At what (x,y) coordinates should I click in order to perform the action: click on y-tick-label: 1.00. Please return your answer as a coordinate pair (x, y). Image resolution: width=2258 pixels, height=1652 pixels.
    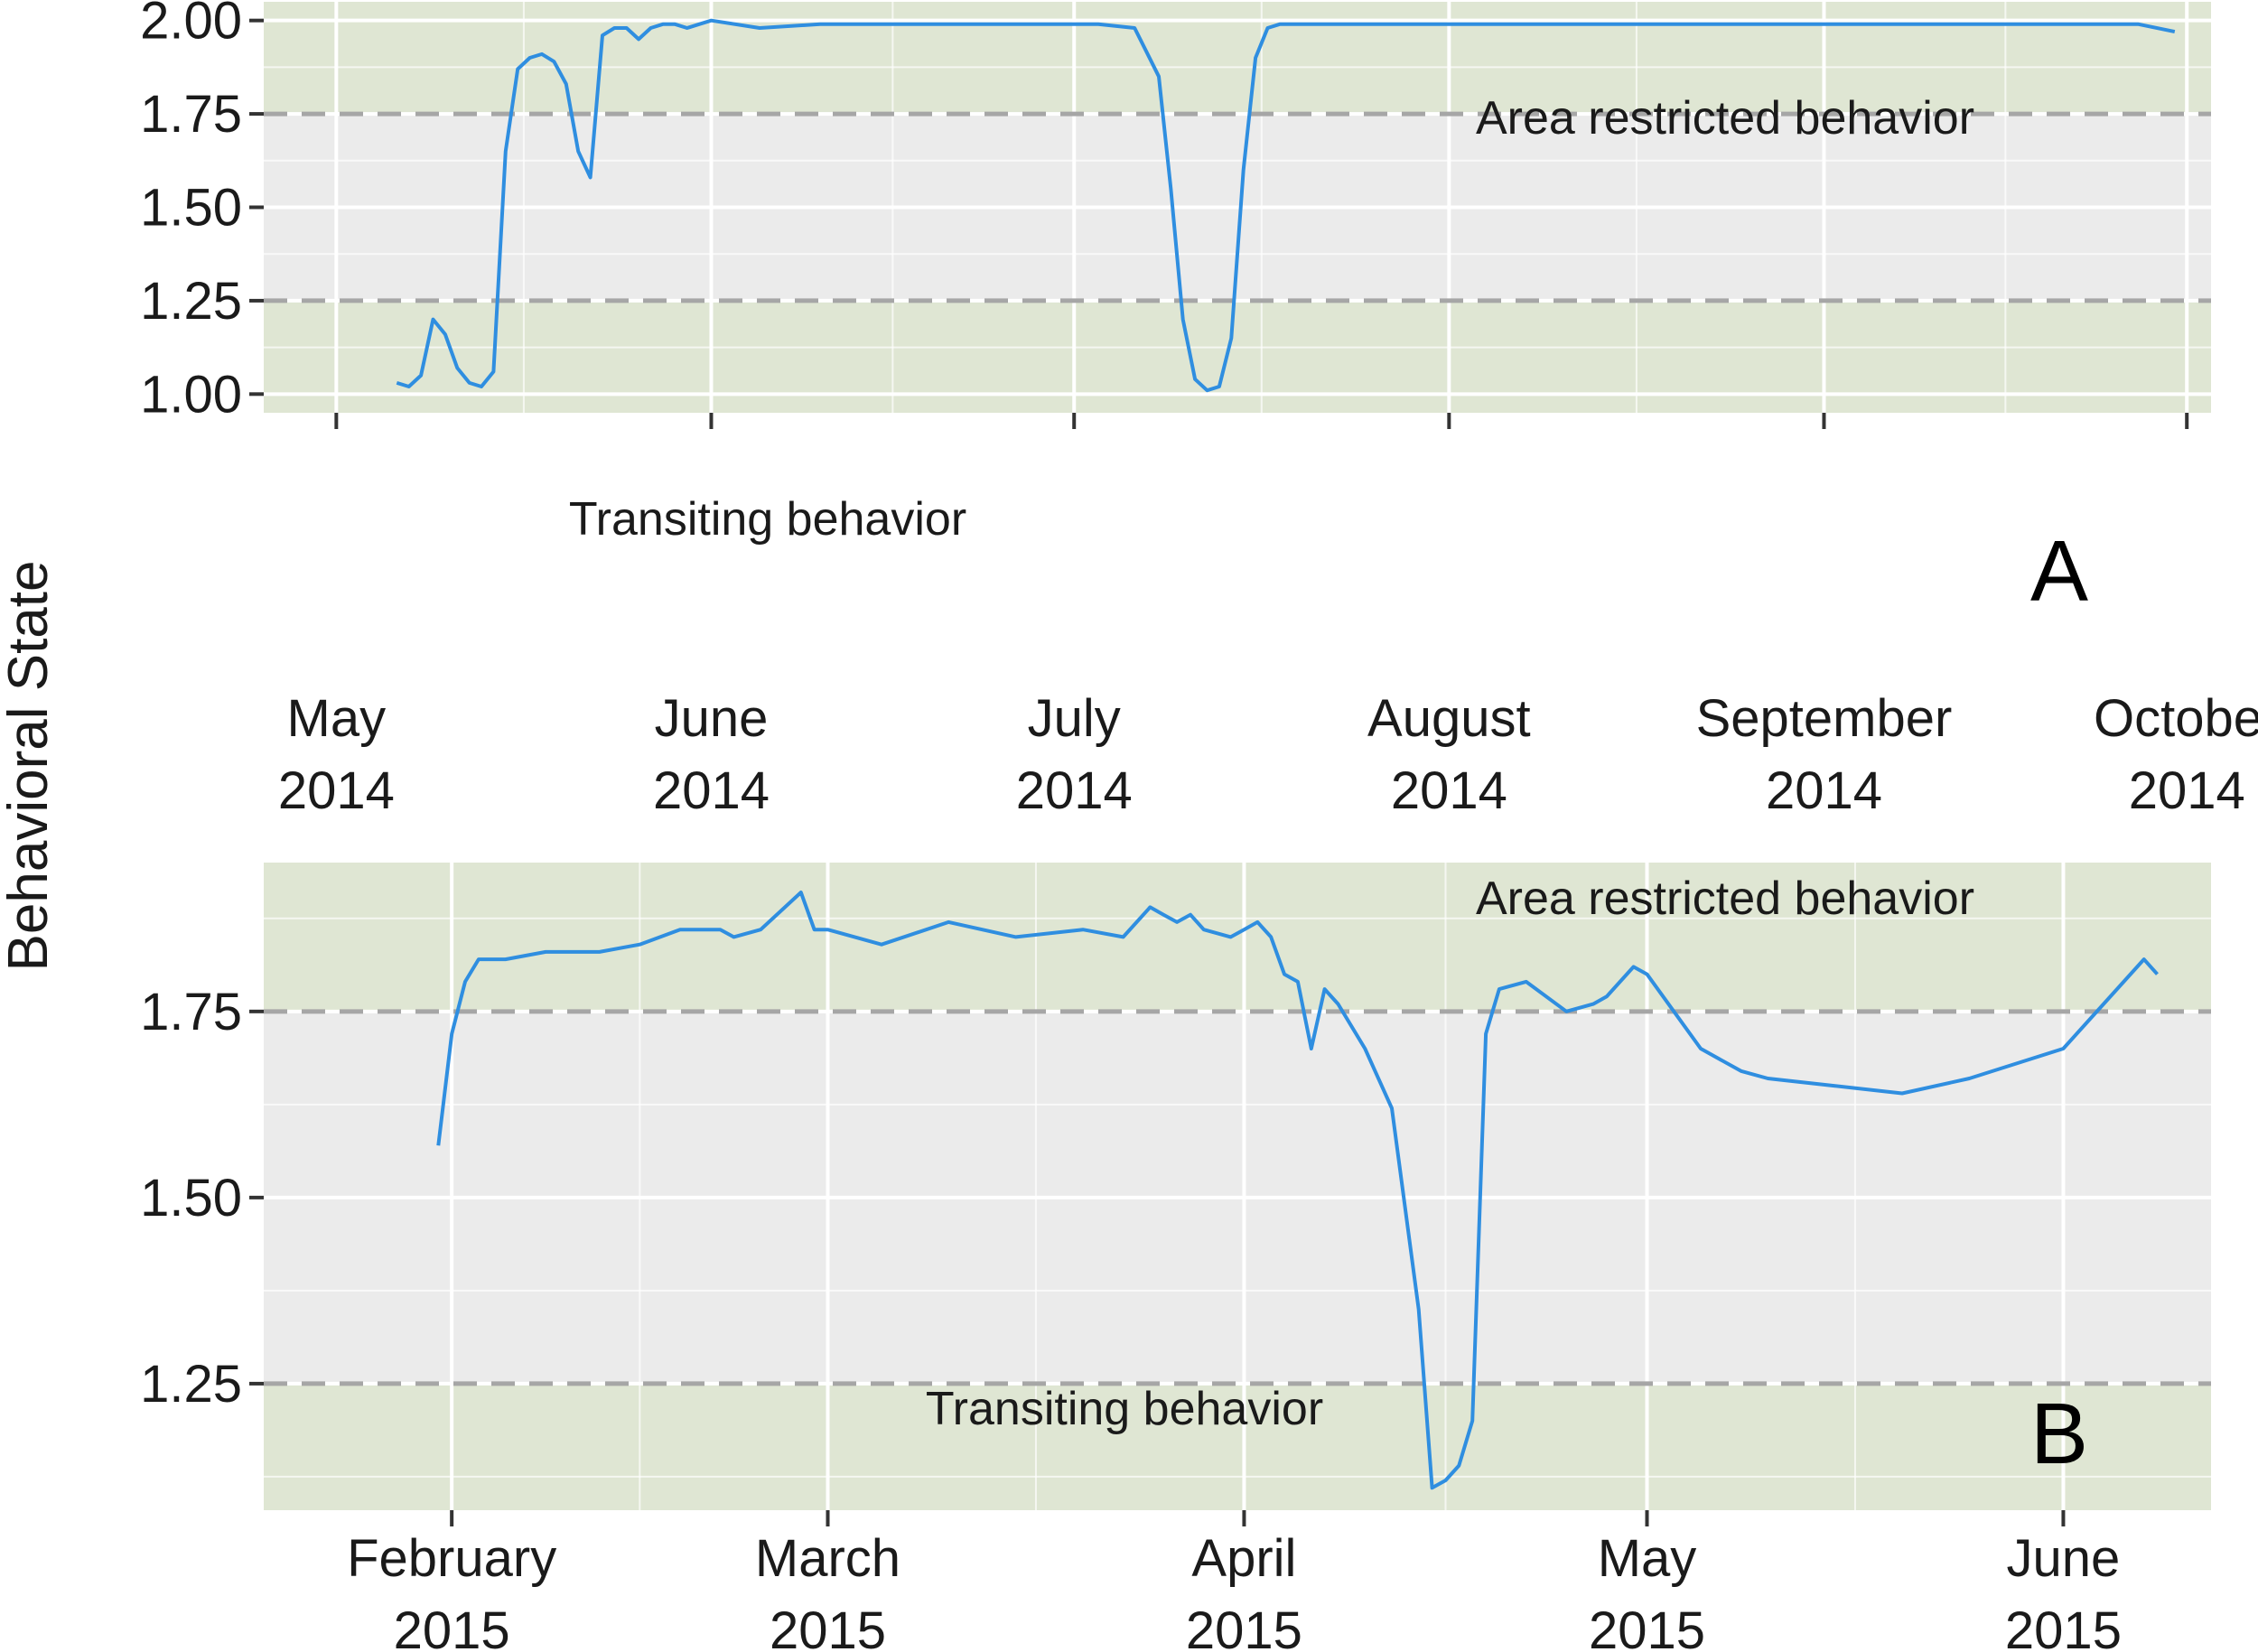
    Looking at the image, I should click on (191, 394).